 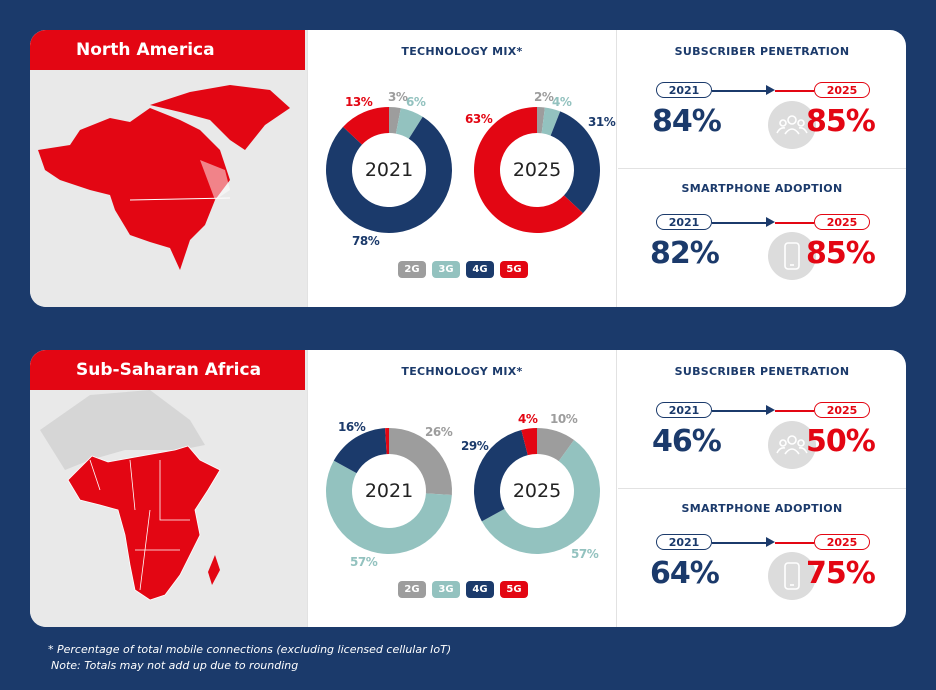 I want to click on data-label: 63%, so click(x=479, y=119).